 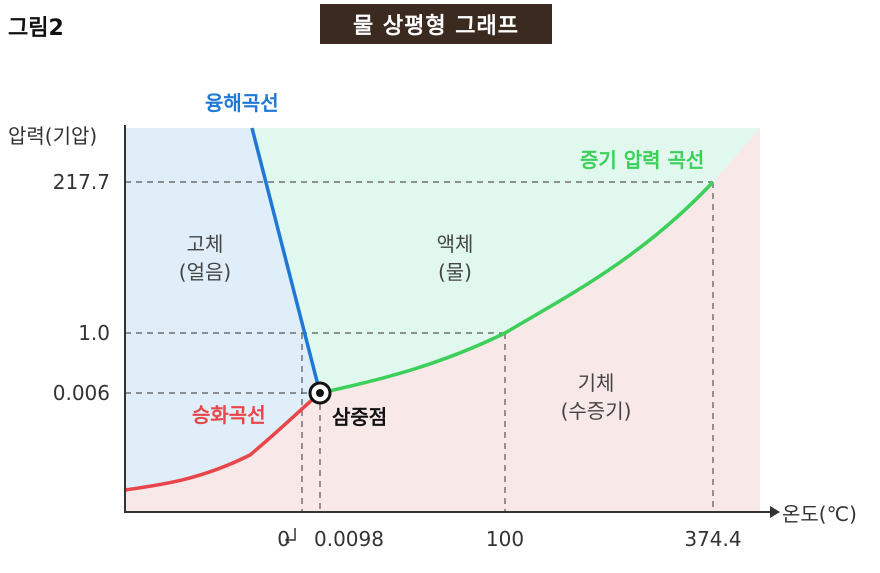 What do you see at coordinates (223, 441) in the screenshot?
I see `sublimation-curve` at bounding box center [223, 441].